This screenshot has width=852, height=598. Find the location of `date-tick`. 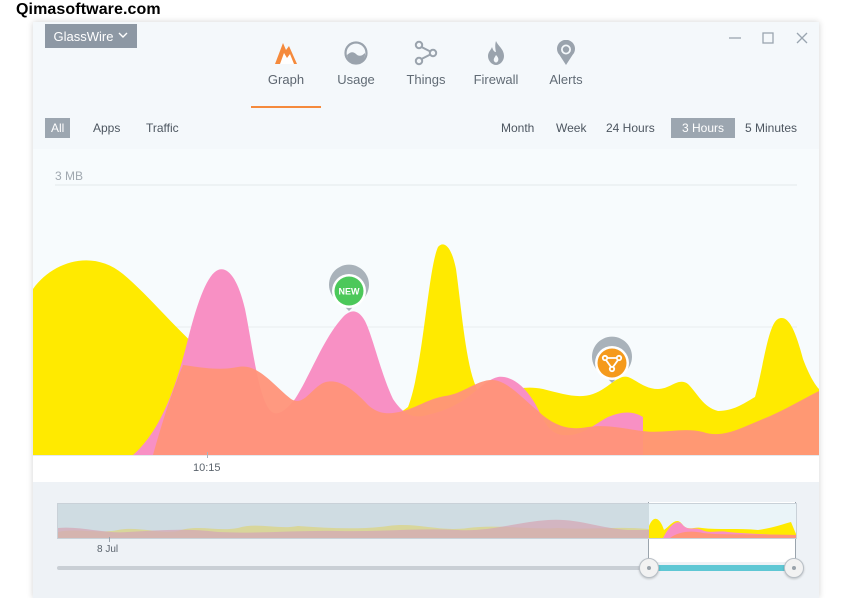

date-tick is located at coordinates (109, 539).